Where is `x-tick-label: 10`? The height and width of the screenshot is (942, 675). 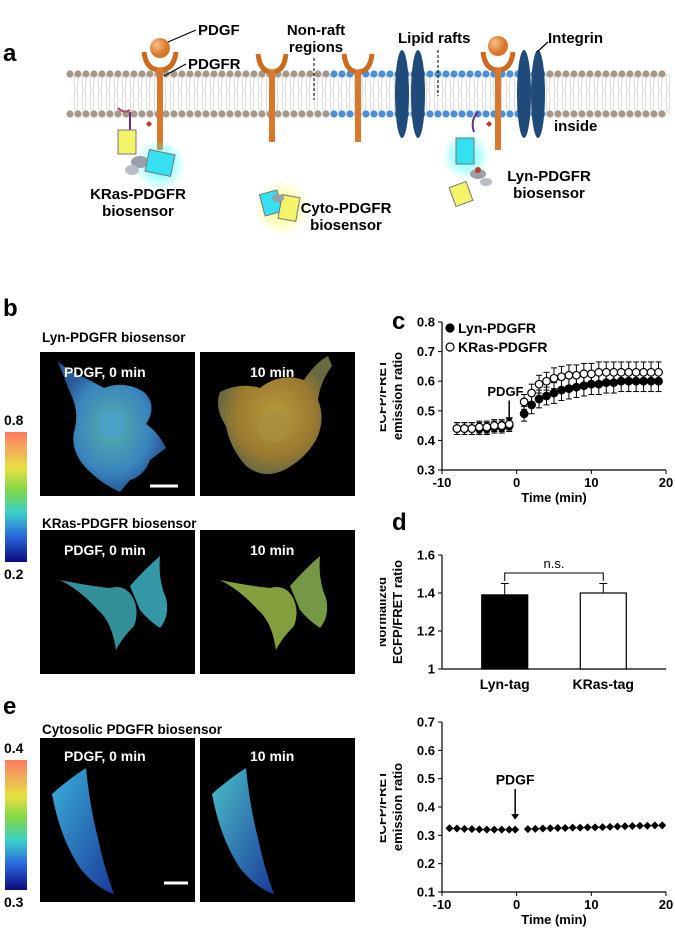 x-tick-label: 10 is located at coordinates (591, 482).